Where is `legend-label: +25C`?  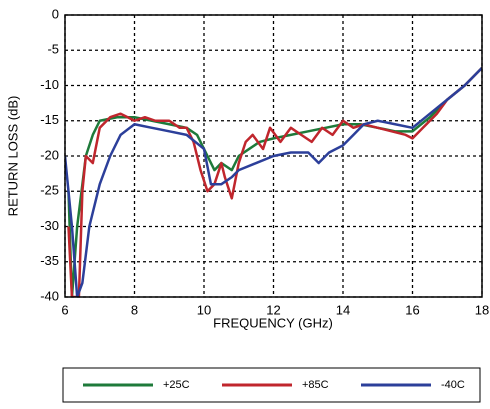
legend-label: +25C is located at coordinates (176, 385).